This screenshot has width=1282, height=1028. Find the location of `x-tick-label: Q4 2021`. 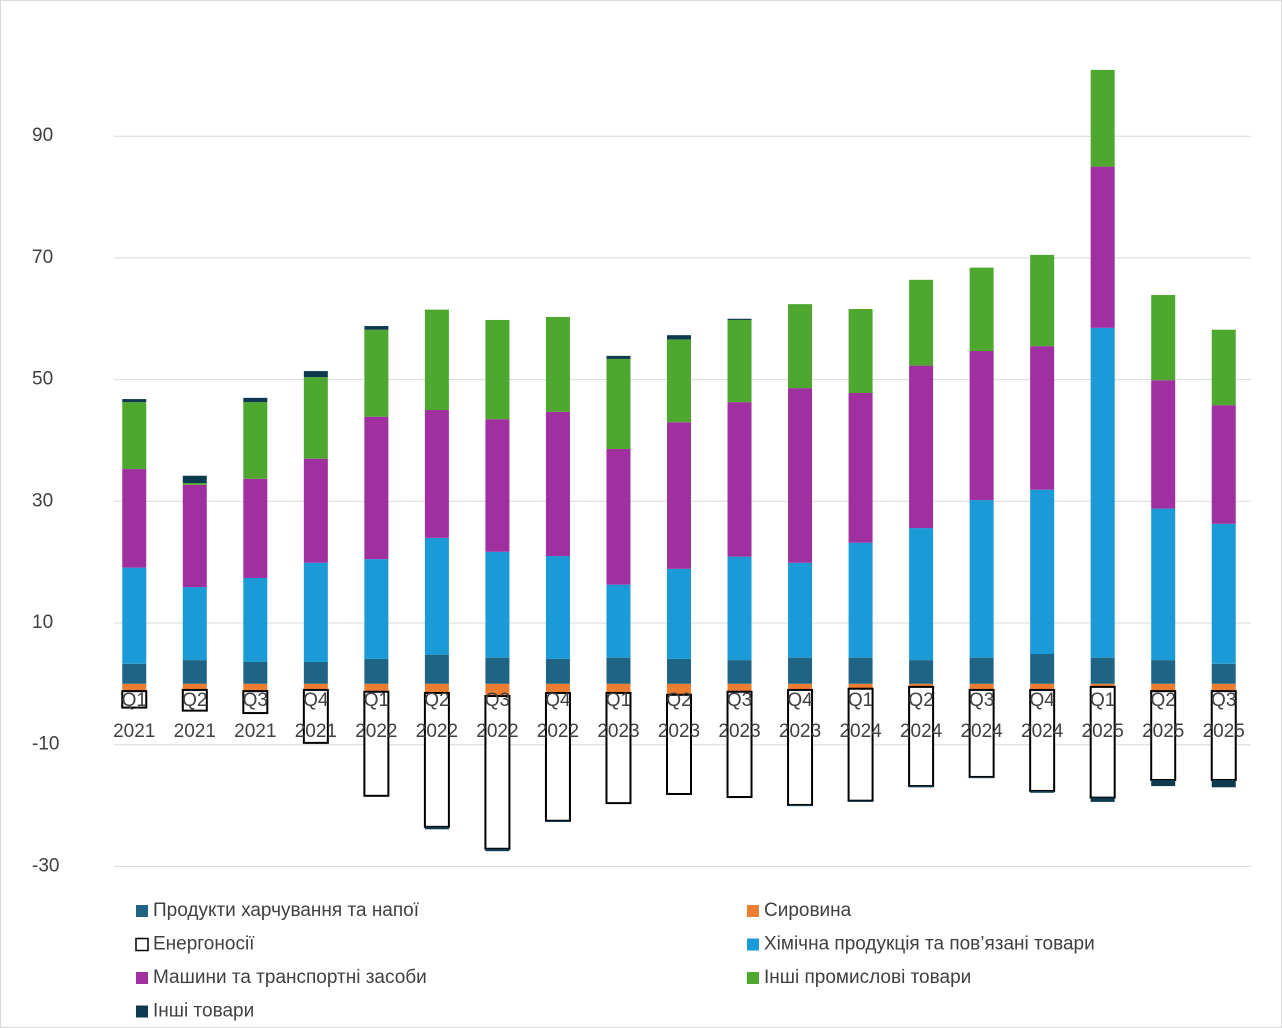

x-tick-label: Q4 2021 is located at coordinates (316, 716).